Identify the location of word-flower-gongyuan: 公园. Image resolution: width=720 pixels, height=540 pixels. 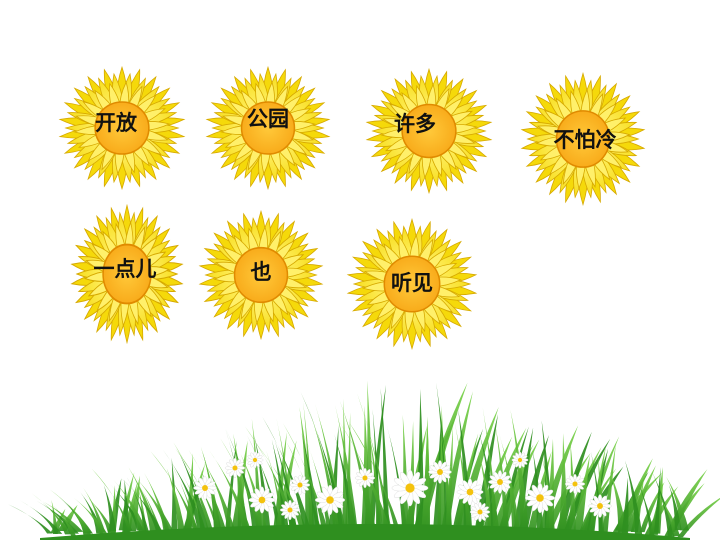
(268, 128).